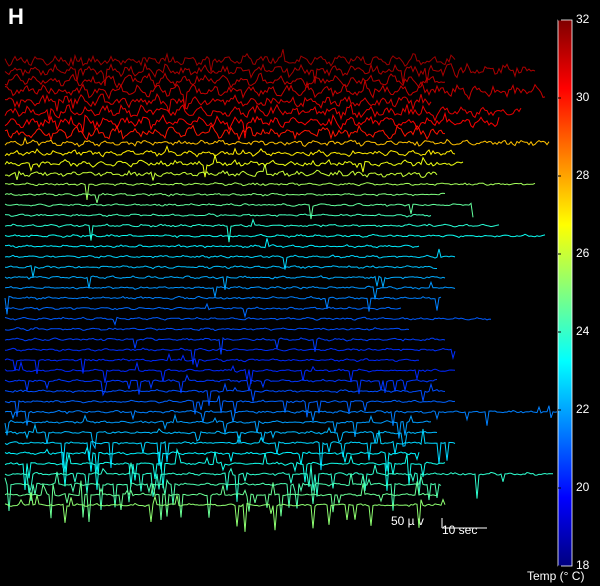 The width and height of the screenshot is (600, 586). Describe the element at coordinates (583, 565) in the screenshot. I see `colorbar-tick-label: 18` at that location.